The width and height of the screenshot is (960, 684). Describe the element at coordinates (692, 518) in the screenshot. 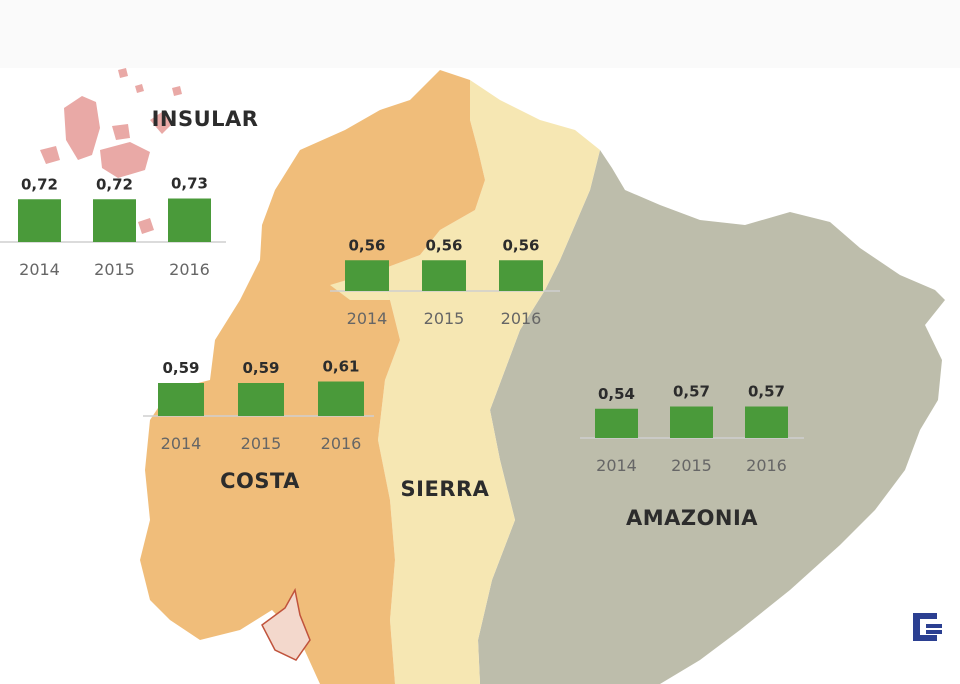

I see `amazonia-label: AMAZONIA` at that location.